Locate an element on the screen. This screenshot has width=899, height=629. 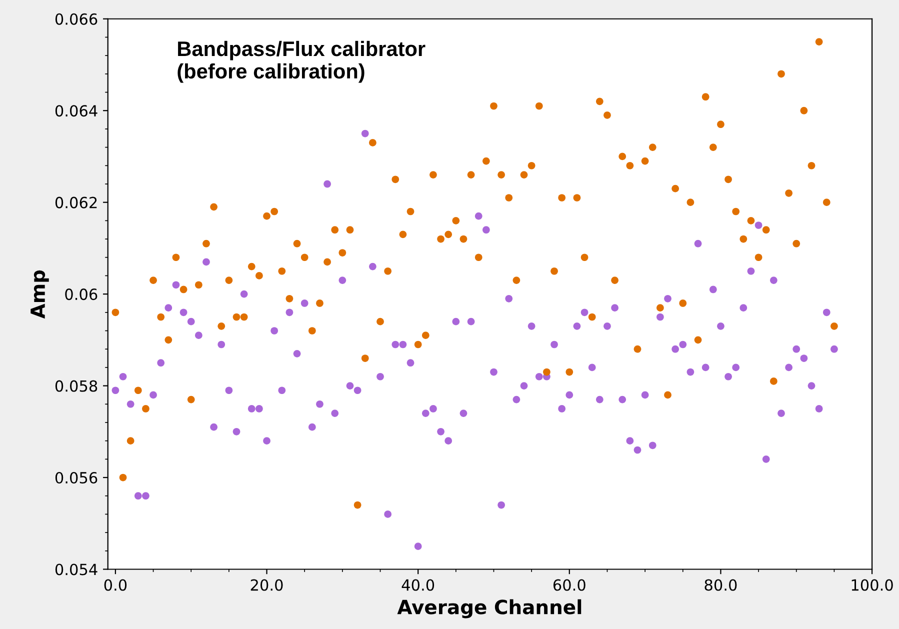
y-tick-label: 0.066 is located at coordinates (76, 19).